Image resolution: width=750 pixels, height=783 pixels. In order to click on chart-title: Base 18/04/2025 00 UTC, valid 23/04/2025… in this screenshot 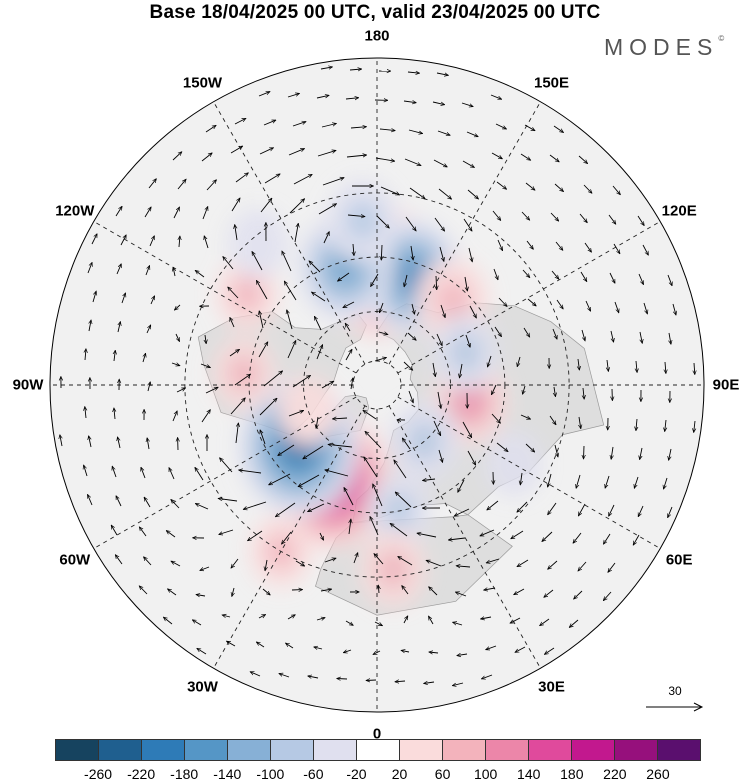, I will do `click(375, 12)`.